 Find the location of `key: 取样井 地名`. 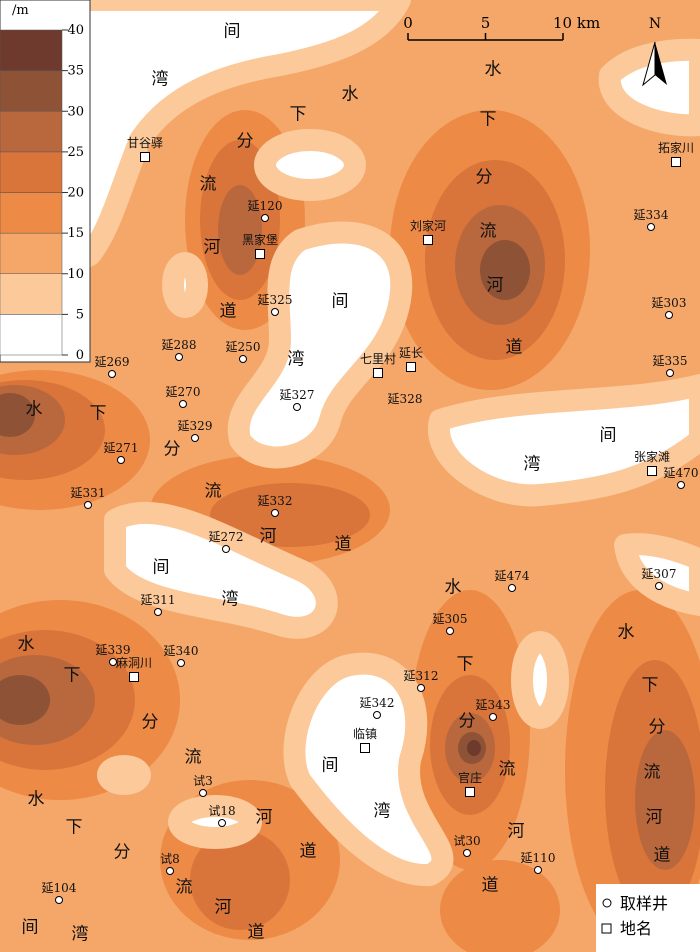

key: 取样井 地名 is located at coordinates (648, 918).